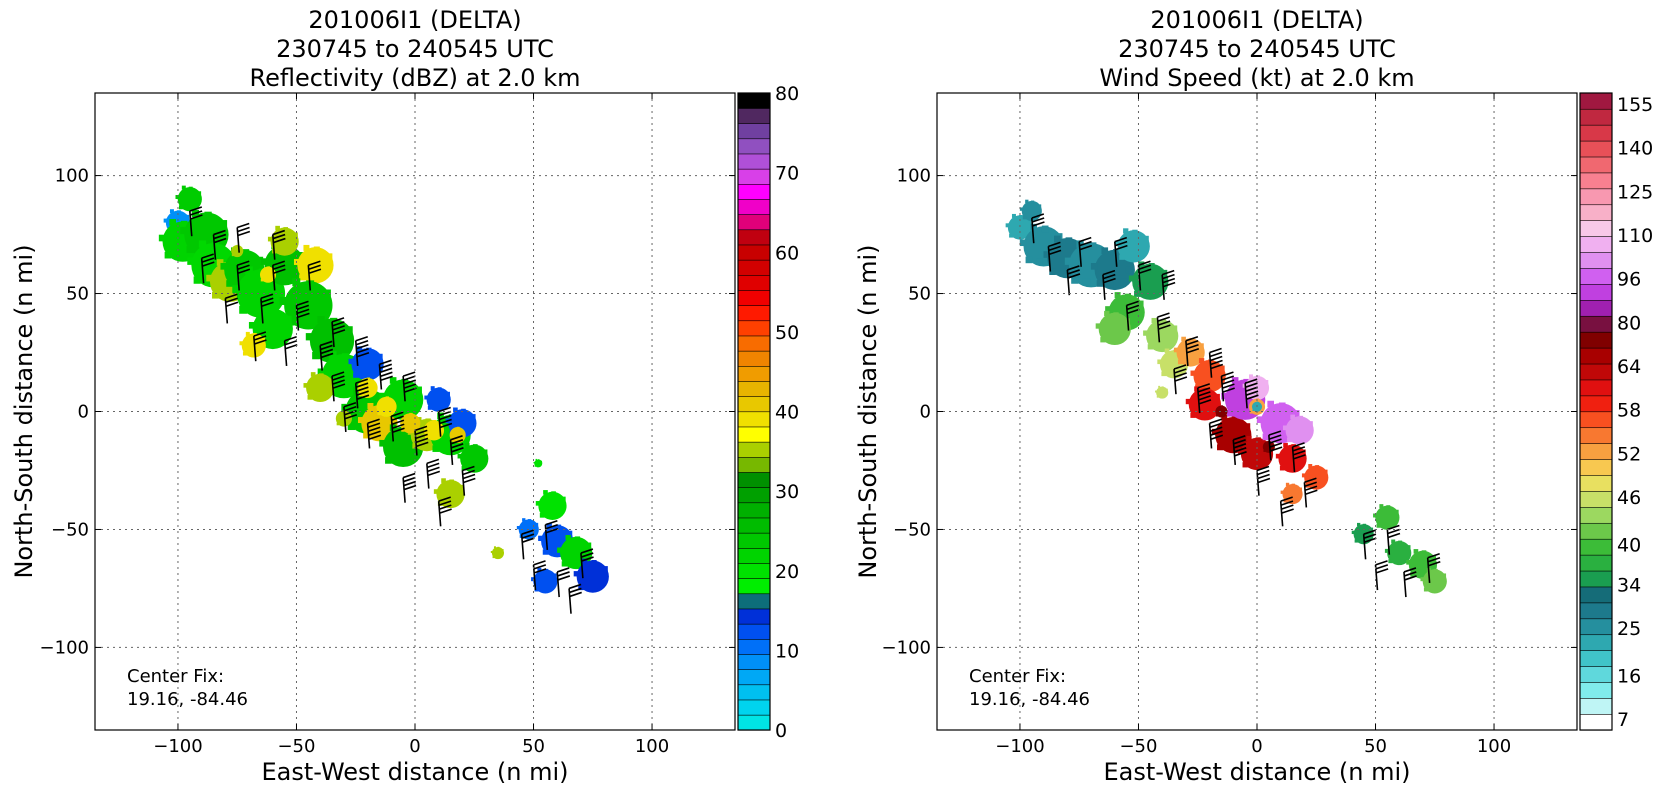 This screenshot has height=787, width=1654. I want to click on colorbar-tick-label: 46, so click(1629, 498).